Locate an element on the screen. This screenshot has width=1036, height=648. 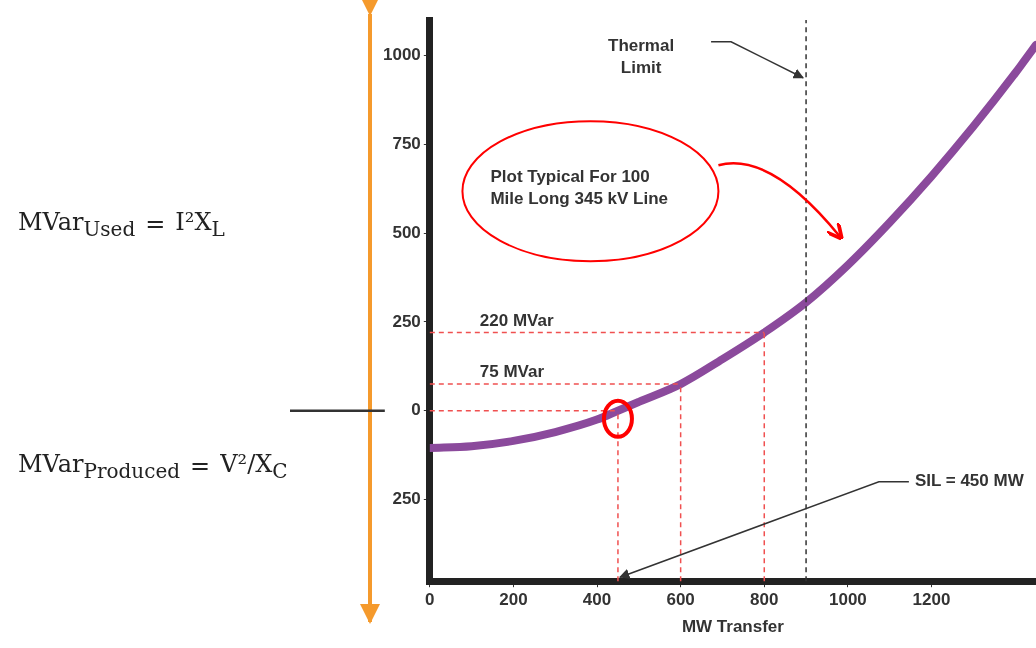
annotation: Plot Typical For 100 Mile Long 345 kV Line is located at coordinates (579, 188).